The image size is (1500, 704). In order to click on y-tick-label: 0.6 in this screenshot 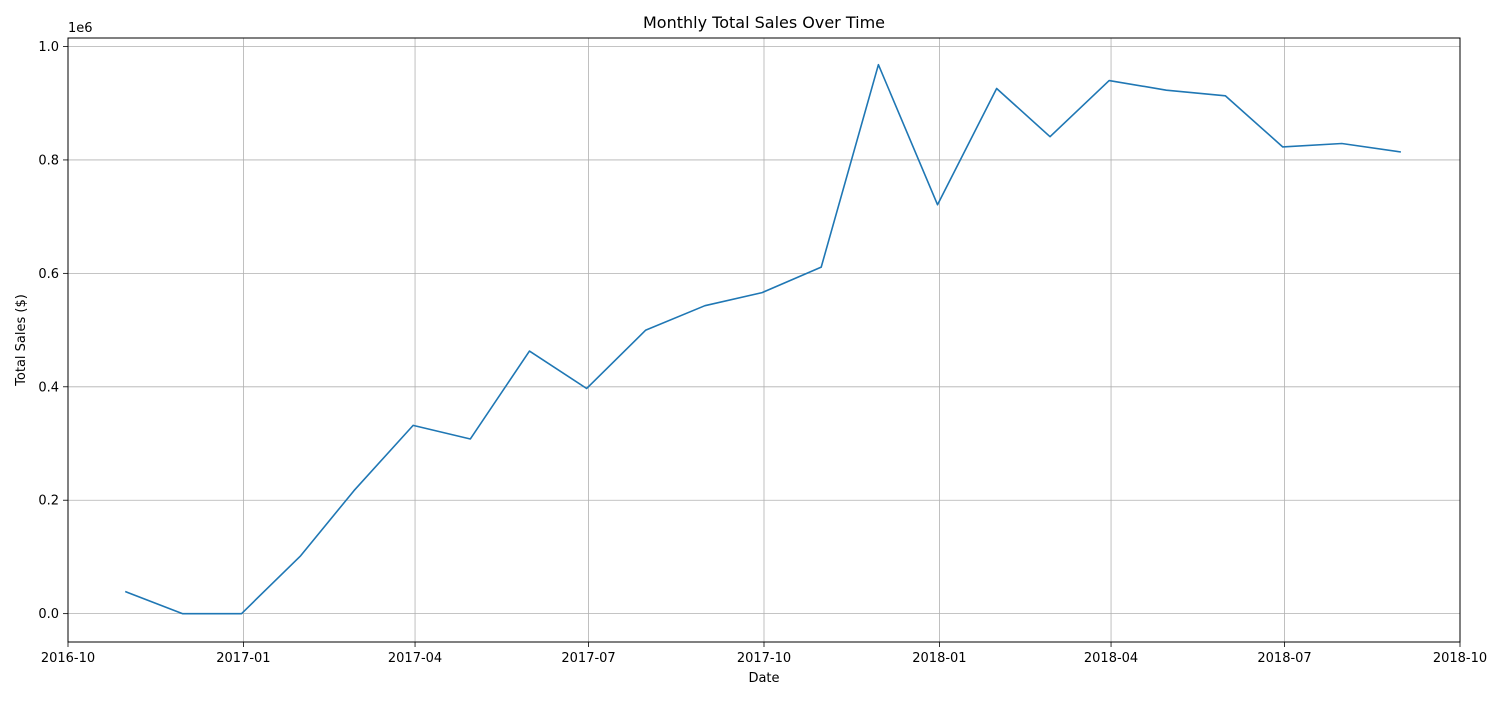, I will do `click(48, 274)`.